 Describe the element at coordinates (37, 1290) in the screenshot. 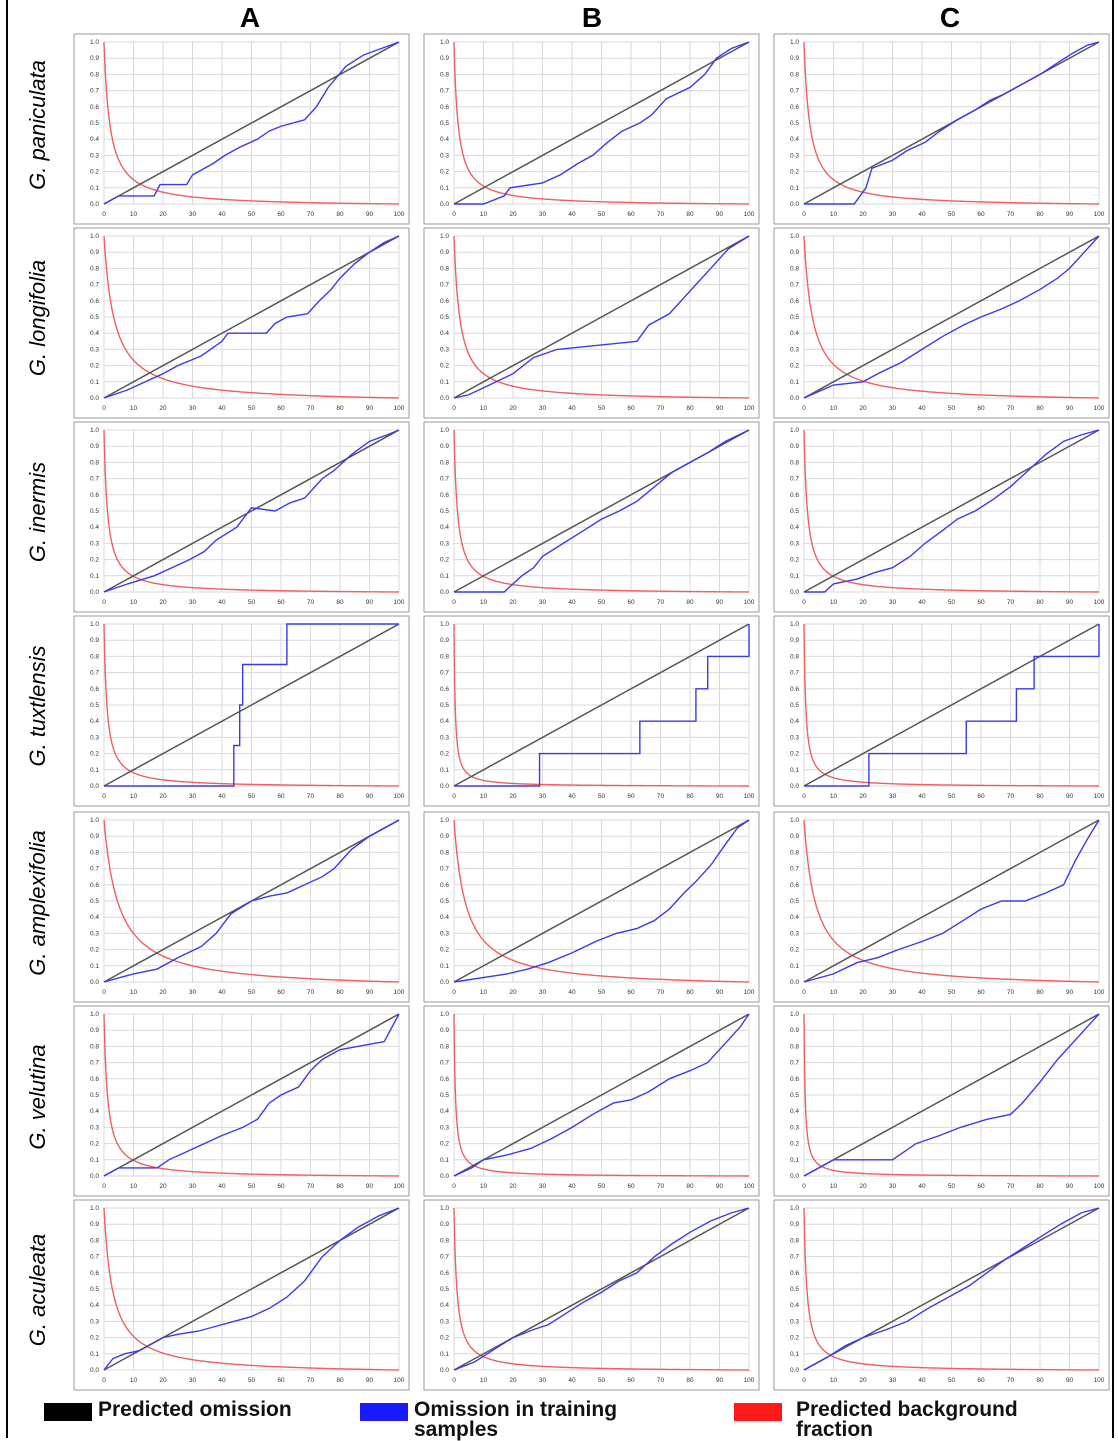

I see `row-label-aculeata: G. aculeata` at that location.